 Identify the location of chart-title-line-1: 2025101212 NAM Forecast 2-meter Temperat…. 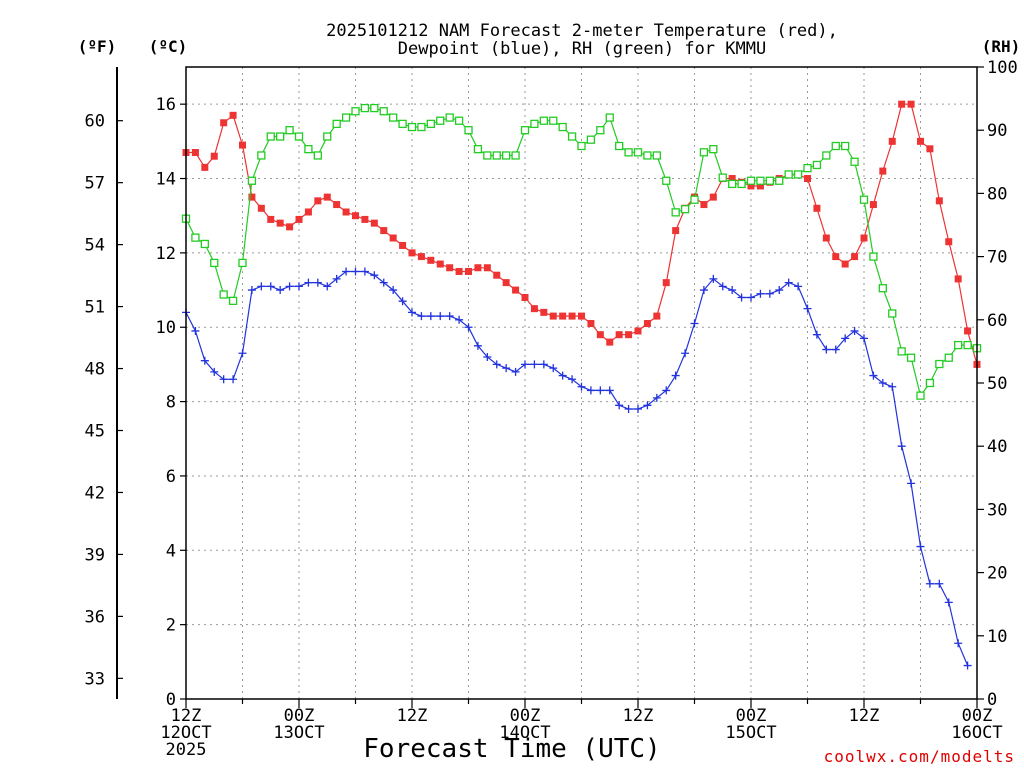
(582, 31).